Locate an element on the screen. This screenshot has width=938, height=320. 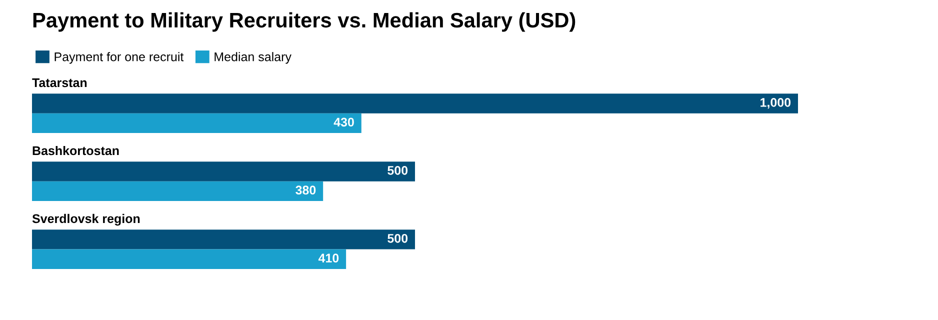
data-label: 1,000 is located at coordinates (775, 103).